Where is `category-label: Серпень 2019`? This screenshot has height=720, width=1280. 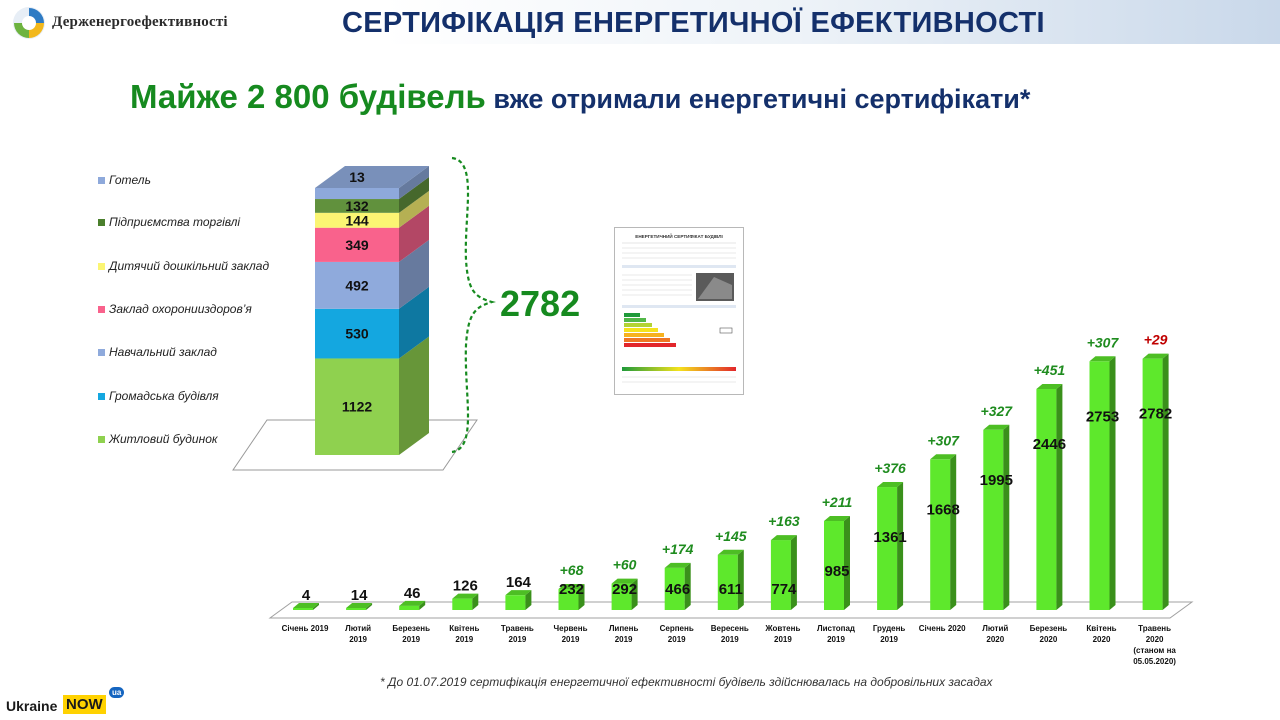
category-label: Серпень 2019 is located at coordinates (677, 634).